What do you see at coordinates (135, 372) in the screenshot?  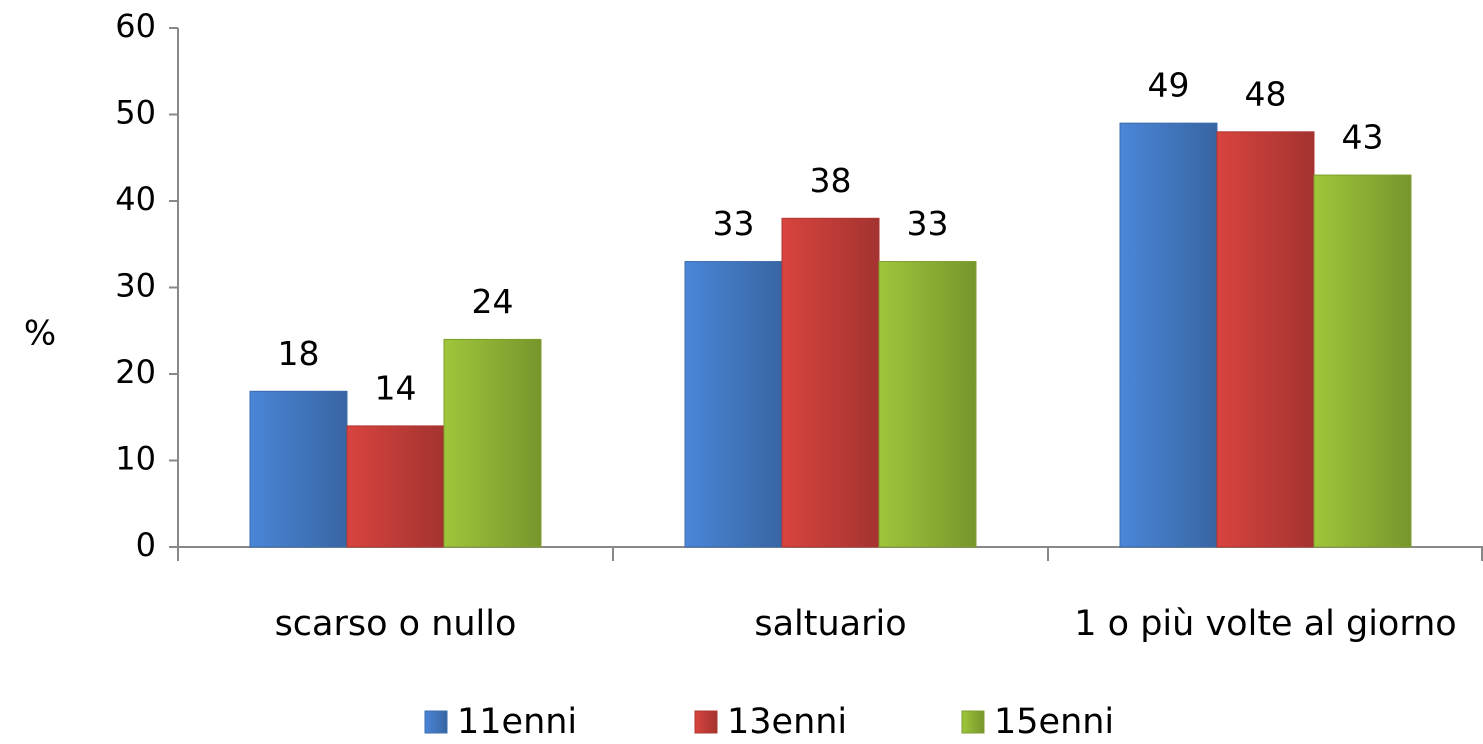 I see `y-tick-label: 20` at bounding box center [135, 372].